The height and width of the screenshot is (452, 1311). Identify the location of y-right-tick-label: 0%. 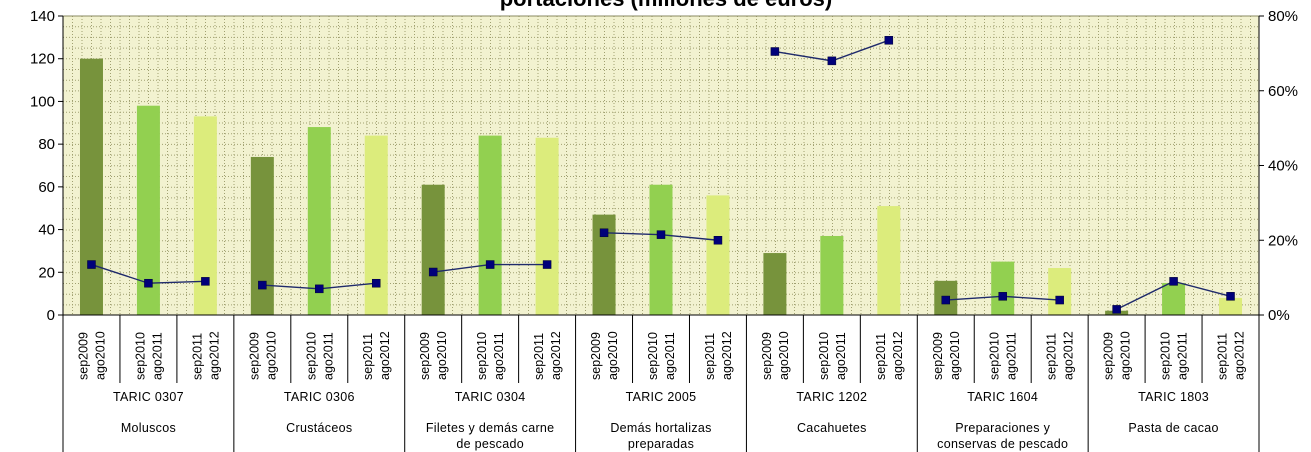
(1279, 315).